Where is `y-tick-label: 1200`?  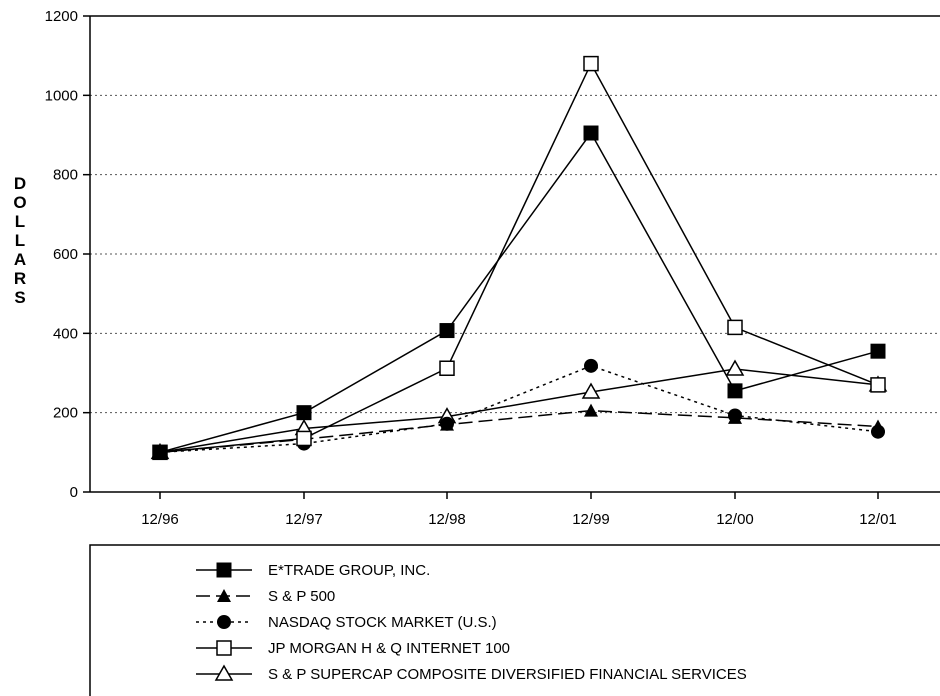 y-tick-label: 1200 is located at coordinates (61, 16).